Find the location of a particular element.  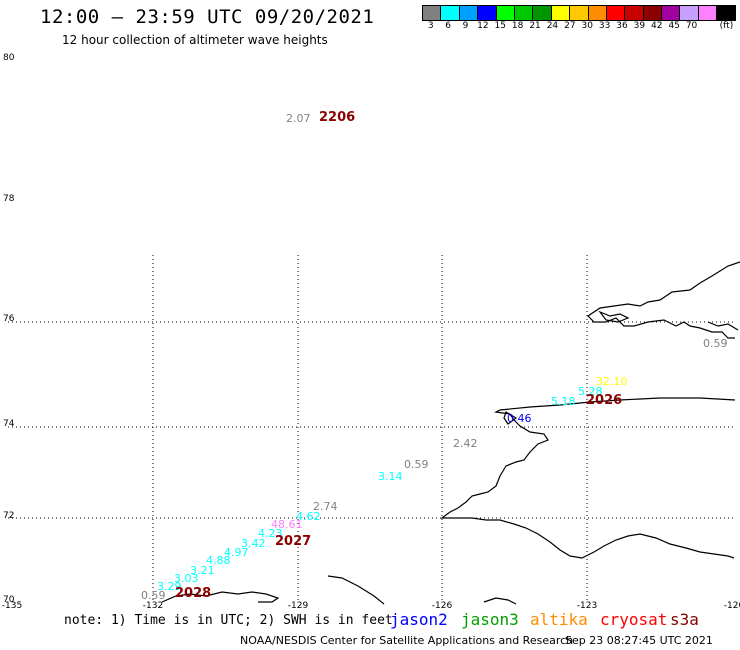

wave-height-value: 4.97 is located at coordinates (236, 552).